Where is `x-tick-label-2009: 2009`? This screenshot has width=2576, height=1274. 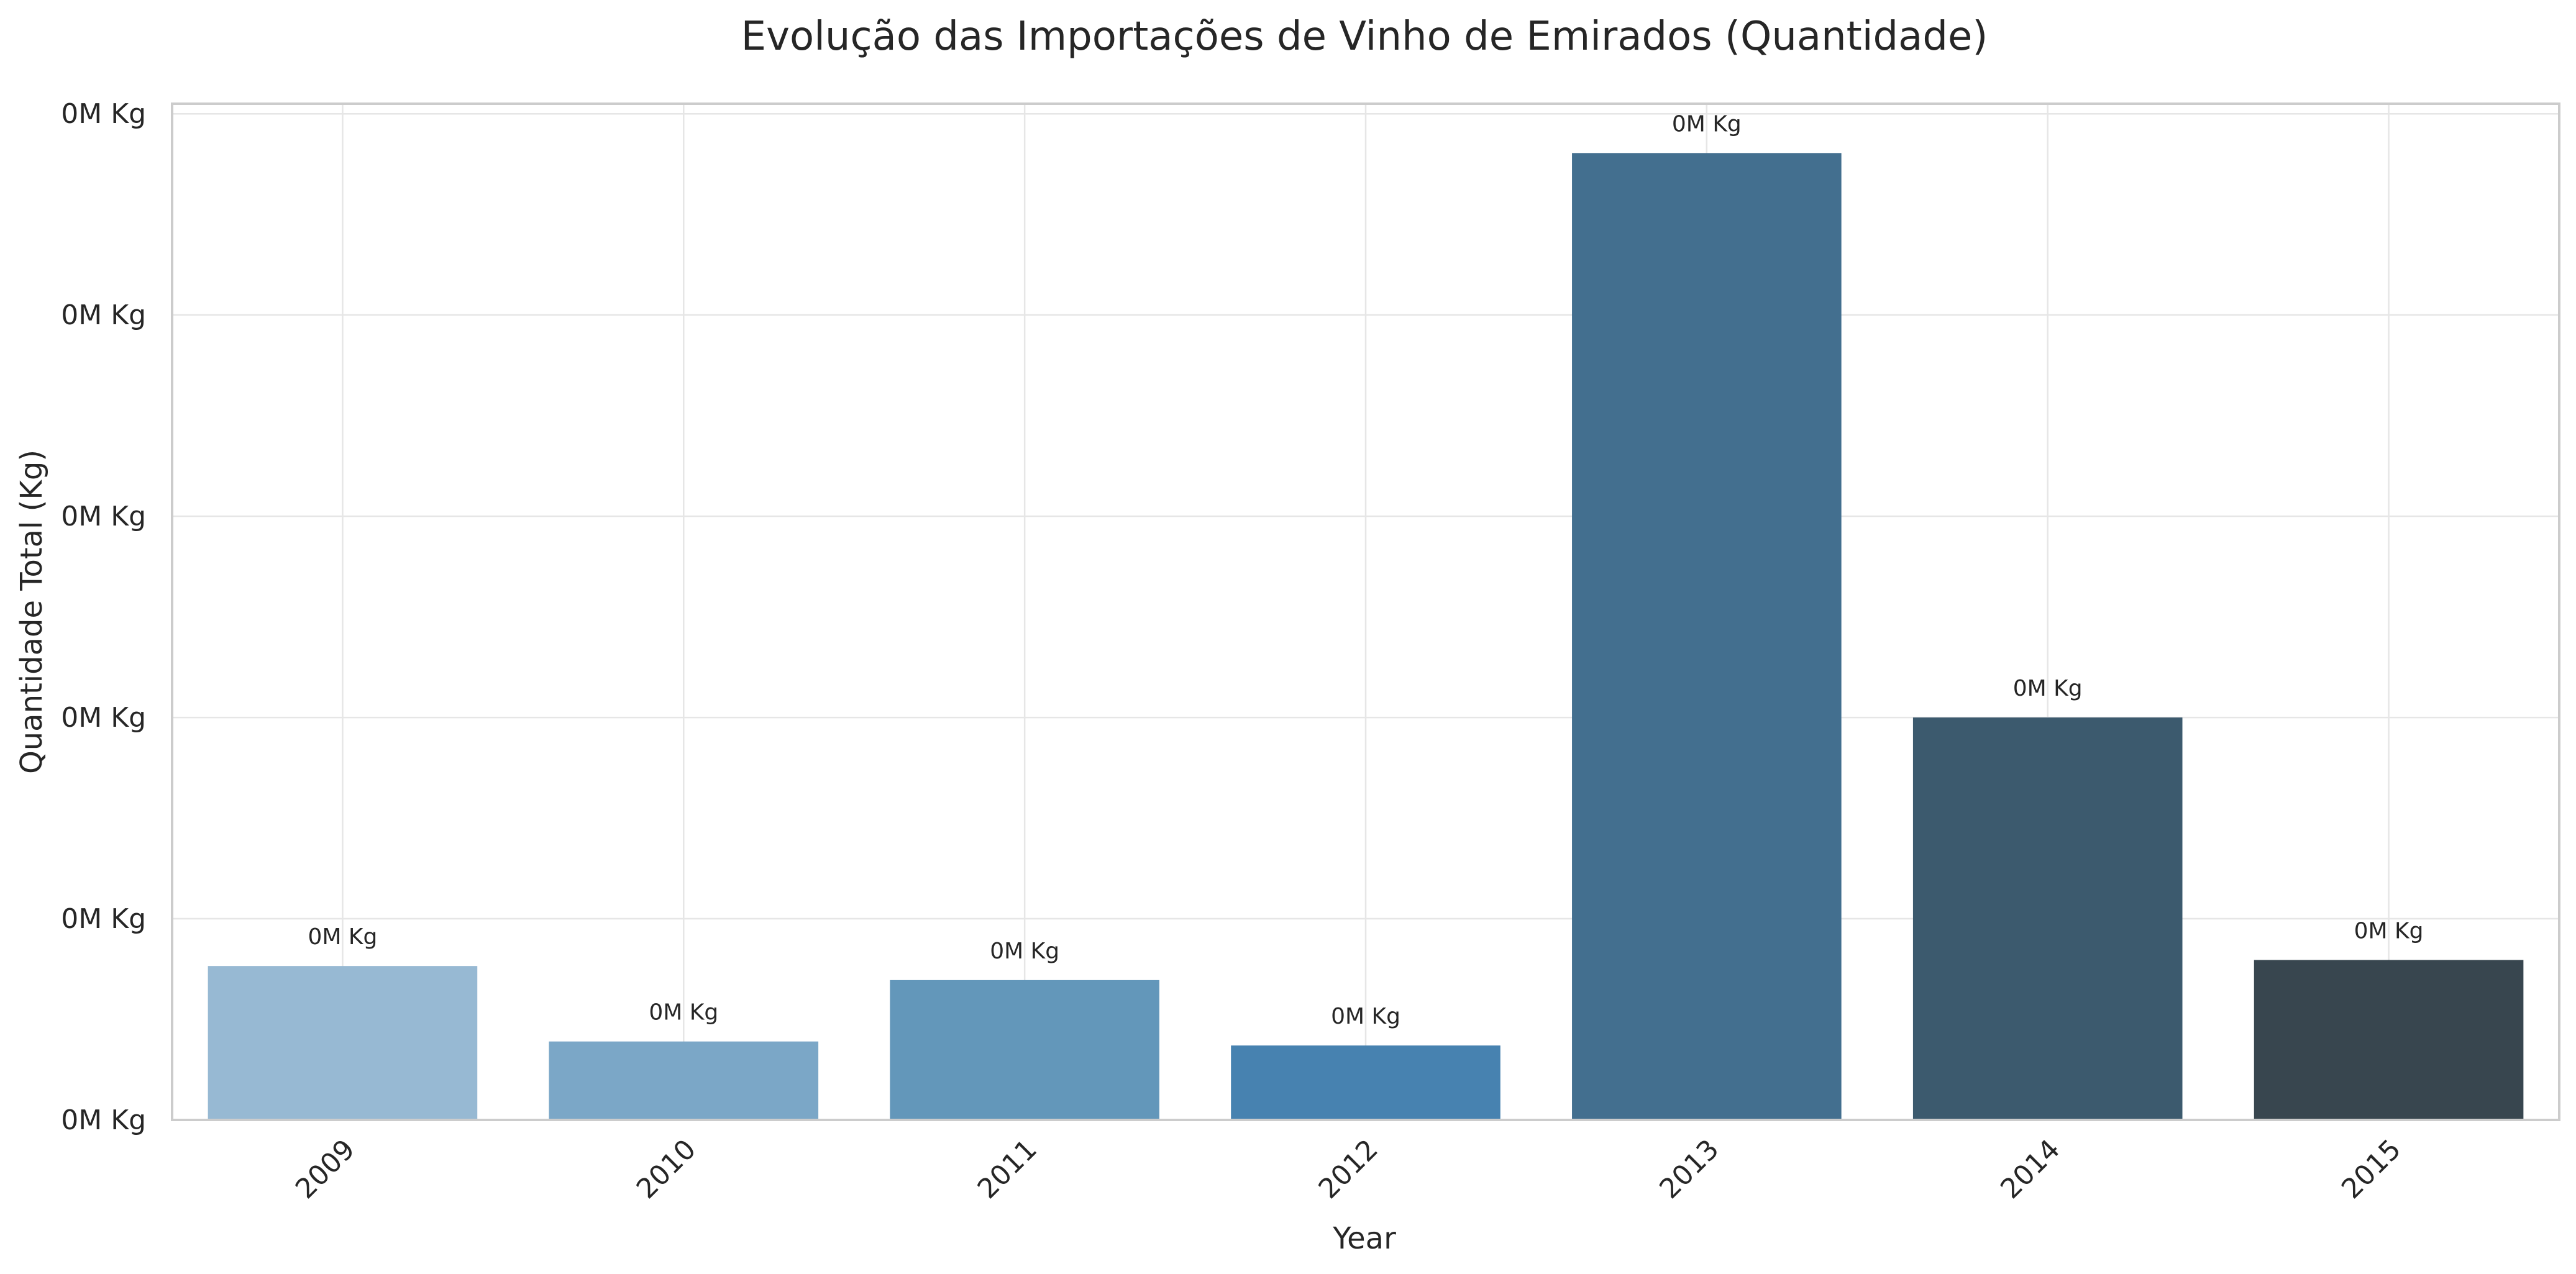 x-tick-label-2009: 2009 is located at coordinates (325, 1169).